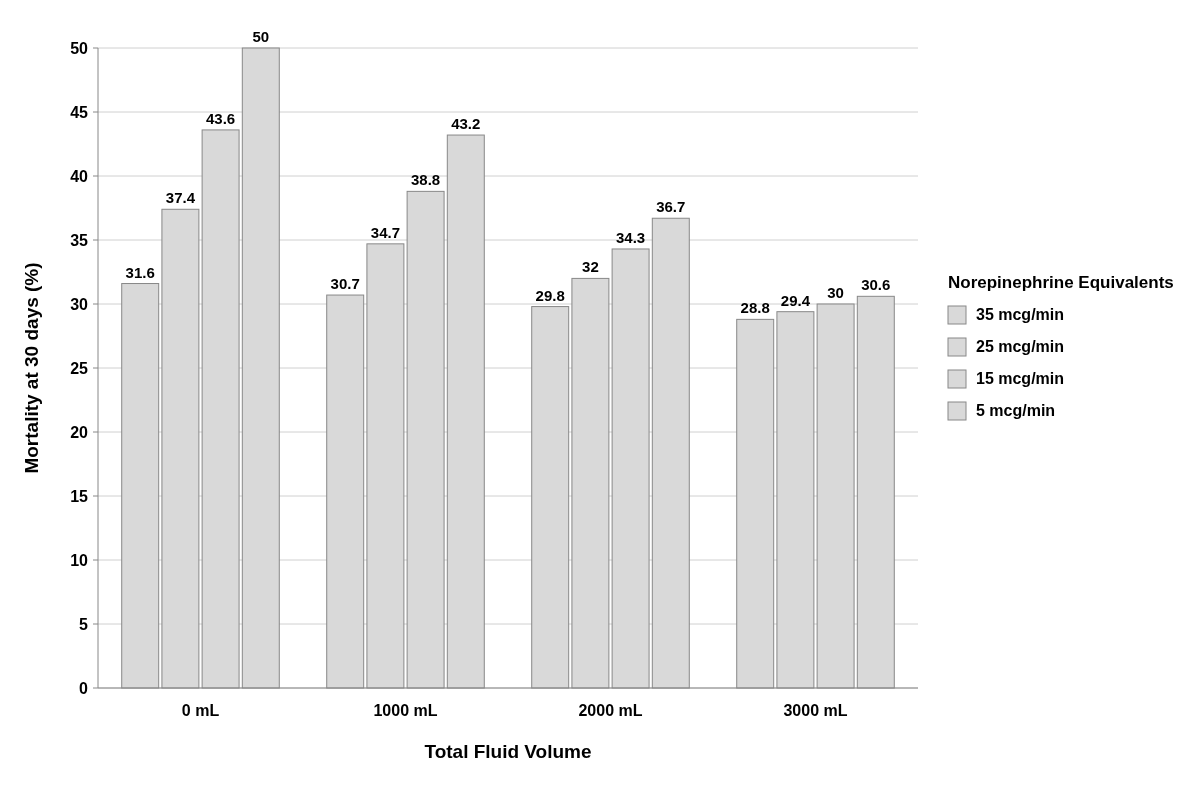  Describe the element at coordinates (755, 308) in the screenshot. I see `data-label: 28.8` at that location.